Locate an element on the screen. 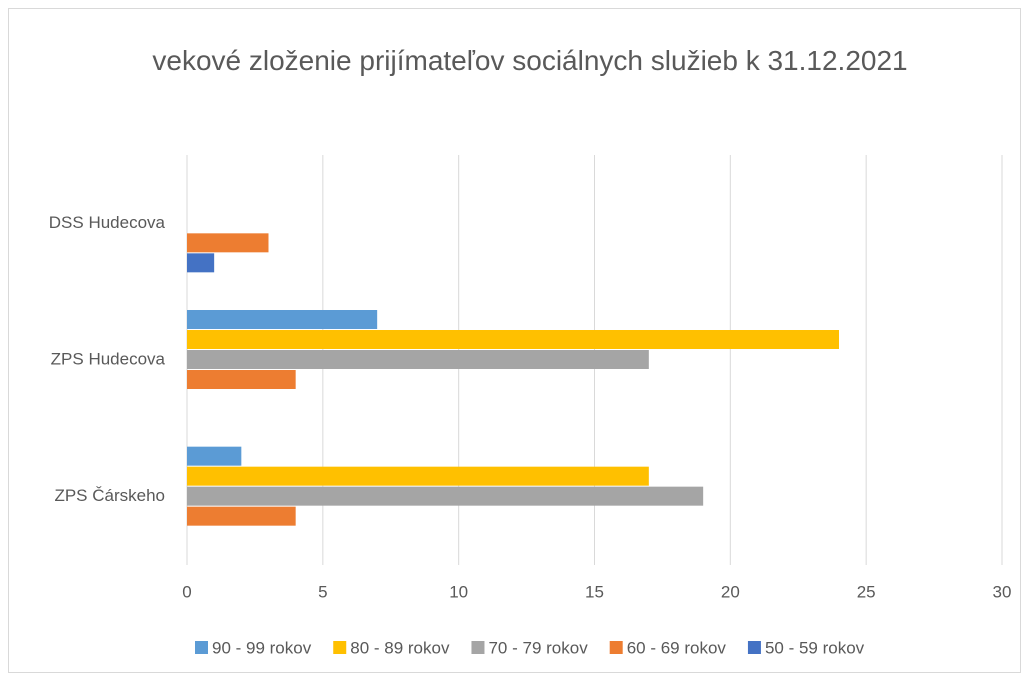 The image size is (1029, 681). x-tick-label: 30 is located at coordinates (1002, 591).